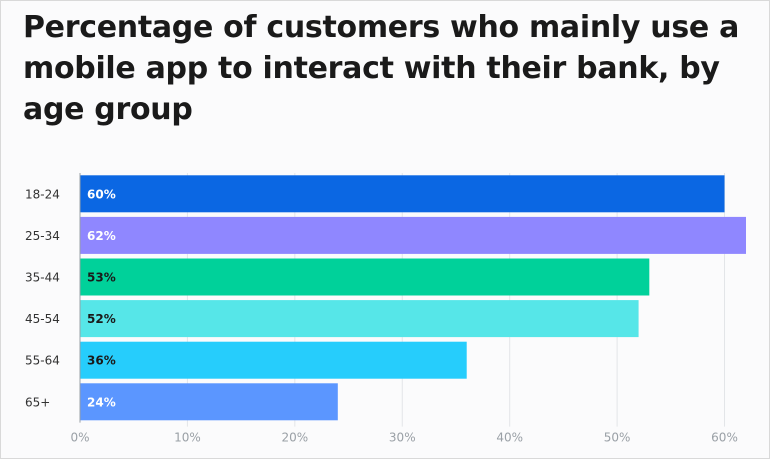 Image resolution: width=770 pixels, height=459 pixels. I want to click on bar-value-label: 60%, so click(101, 194).